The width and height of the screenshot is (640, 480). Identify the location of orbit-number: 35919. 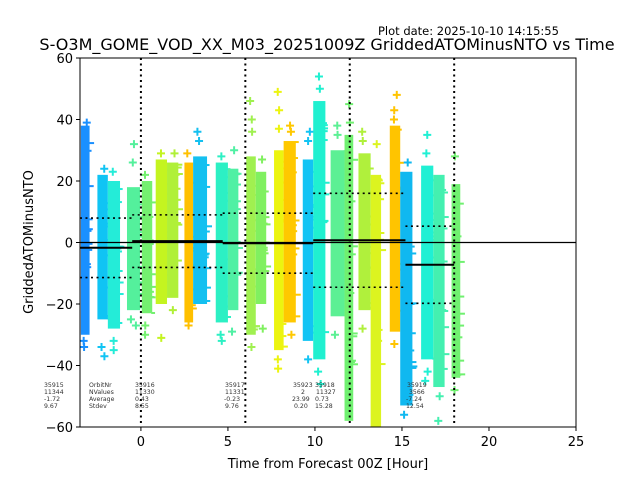
(417, 385).